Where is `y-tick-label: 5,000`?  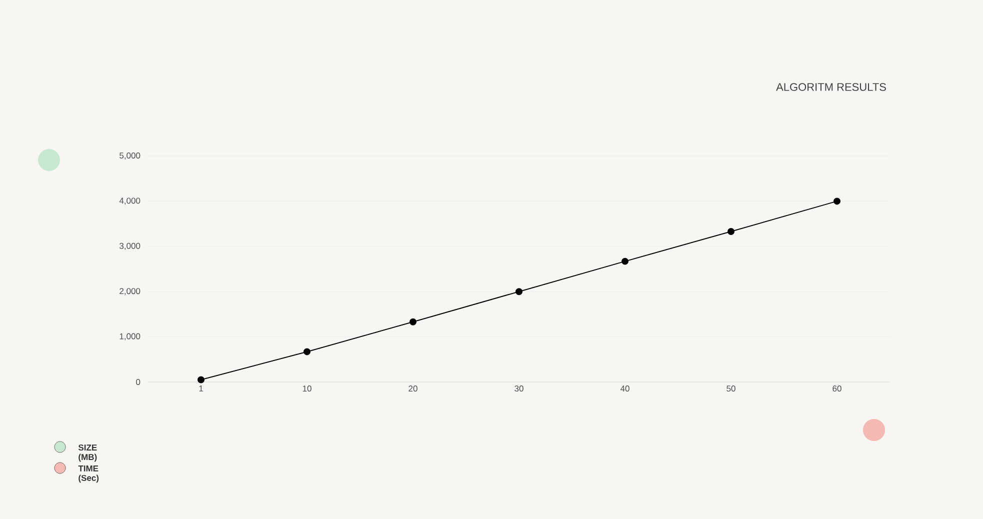
y-tick-label: 5,000 is located at coordinates (130, 156).